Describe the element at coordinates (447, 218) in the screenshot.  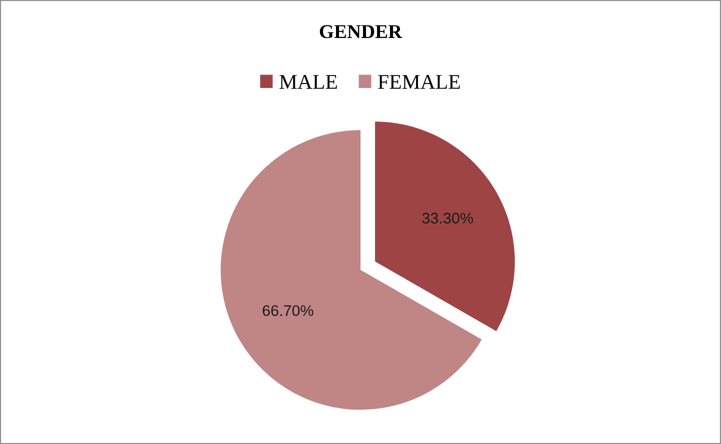
I see `data-label: 33.30%` at that location.